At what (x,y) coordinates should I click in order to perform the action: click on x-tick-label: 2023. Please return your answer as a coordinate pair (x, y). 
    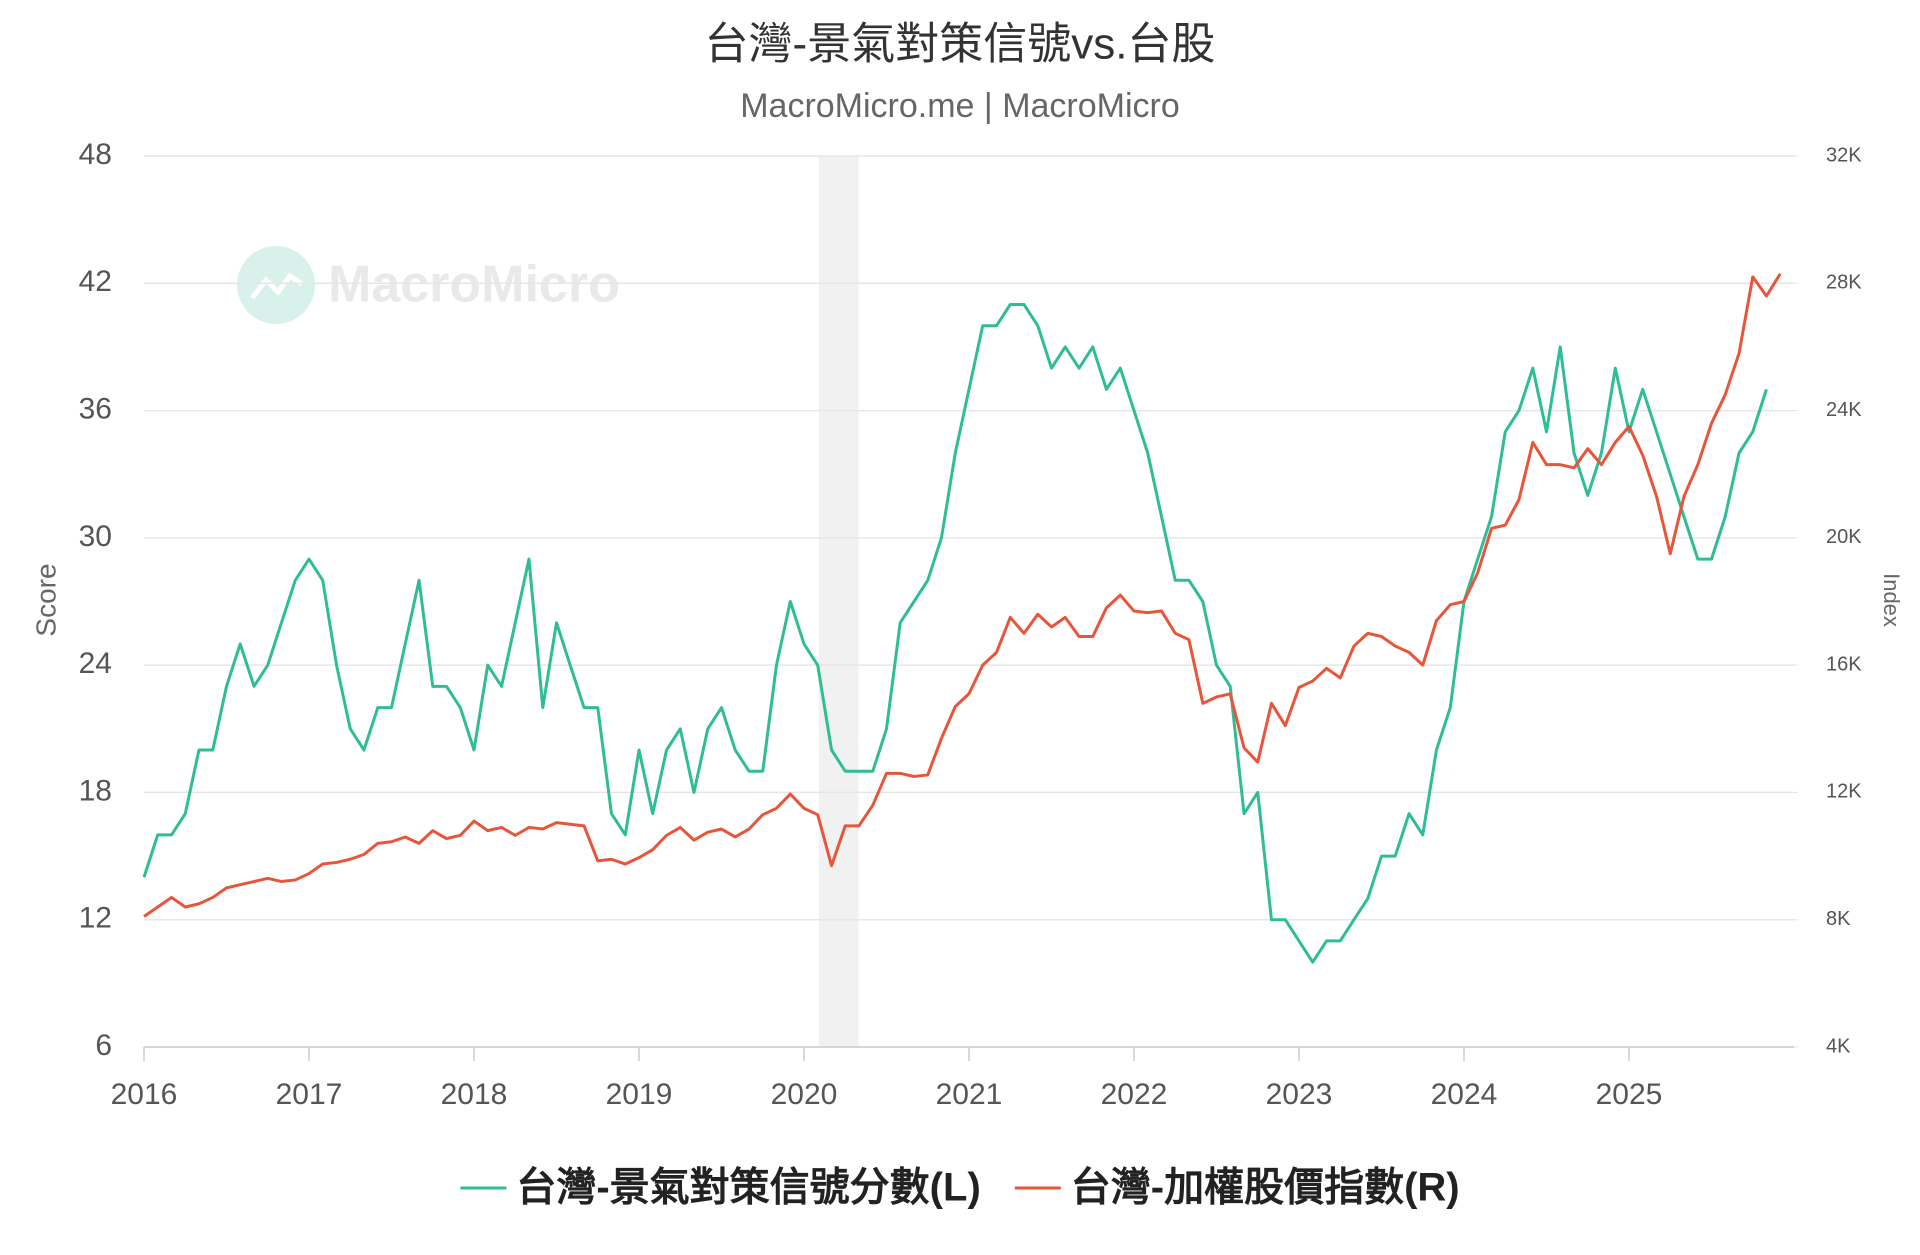
    Looking at the image, I should click on (1299, 1094).